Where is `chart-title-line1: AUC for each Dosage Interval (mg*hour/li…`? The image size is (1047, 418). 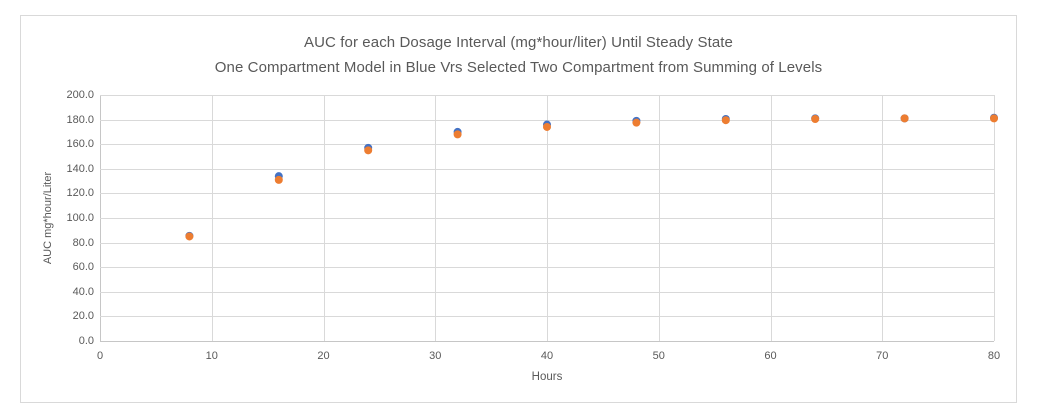 chart-title-line1: AUC for each Dosage Interval (mg*hour/li… is located at coordinates (518, 42).